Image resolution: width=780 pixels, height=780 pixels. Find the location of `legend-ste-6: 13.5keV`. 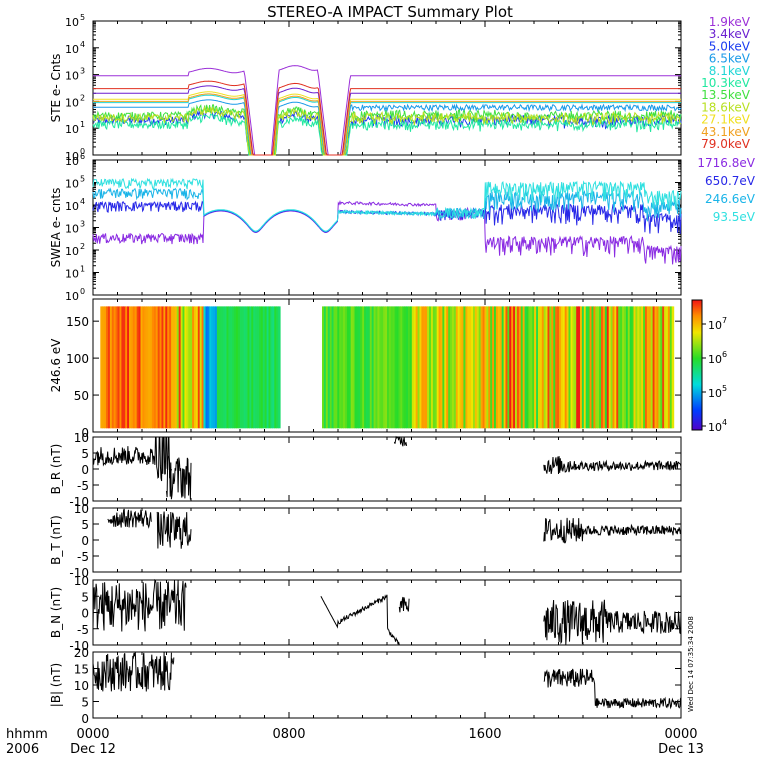

legend-ste-6: 13.5keV is located at coordinates (726, 95).